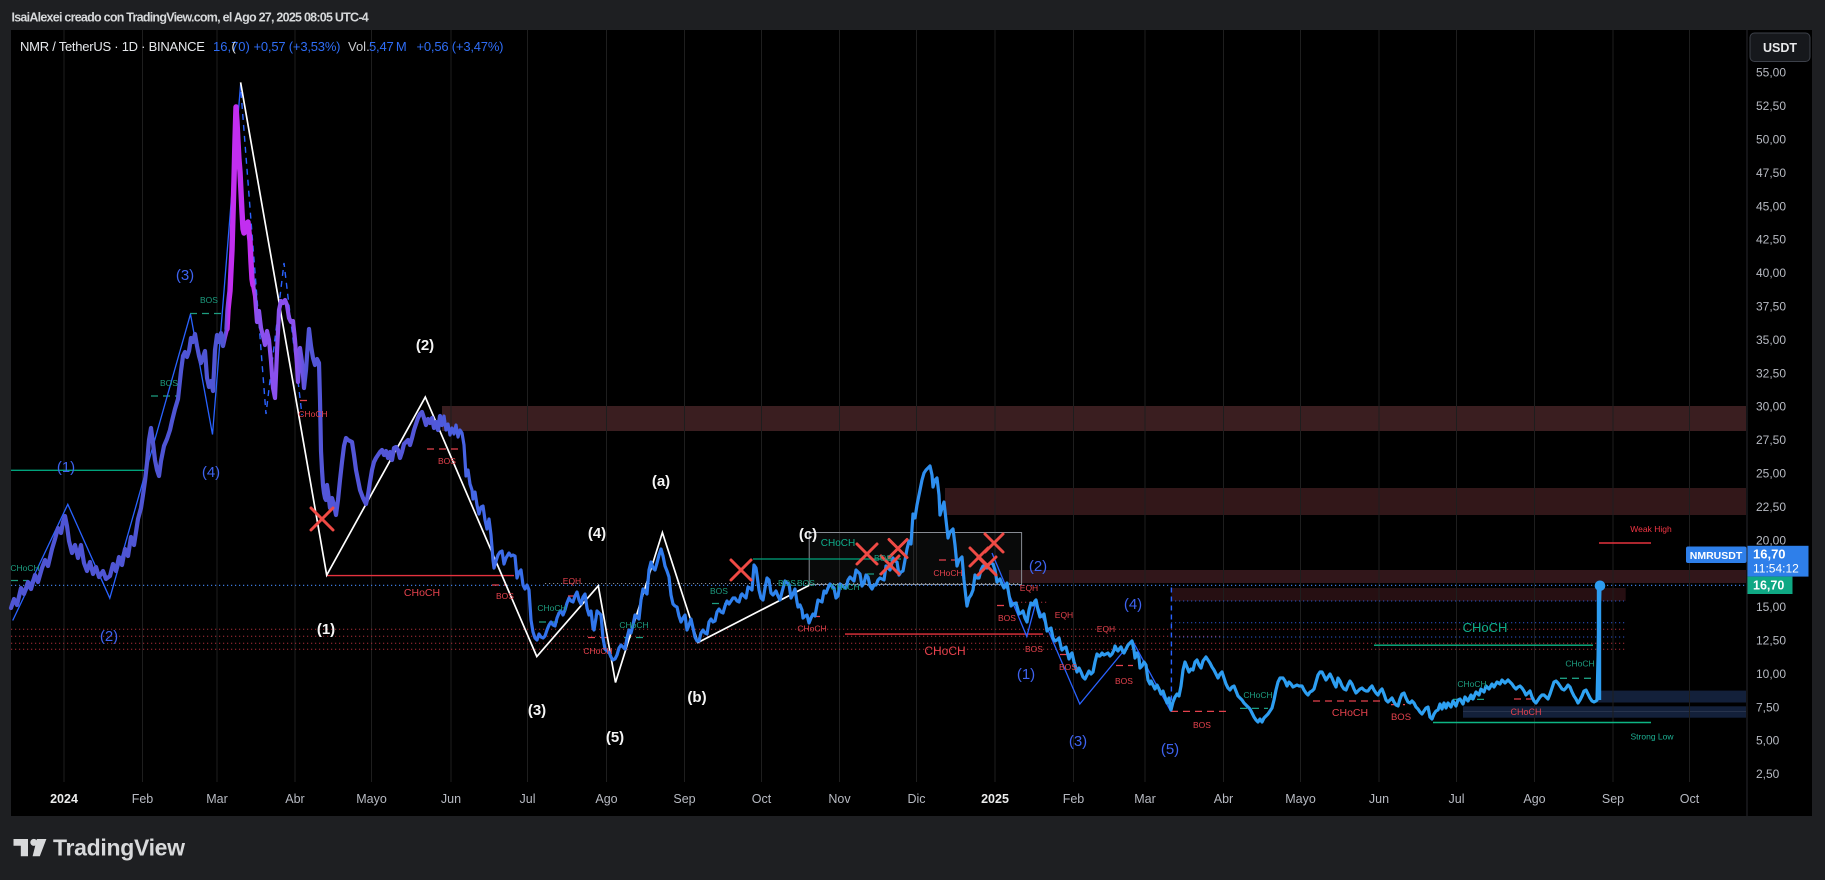  Describe the element at coordinates (359, 46) in the screenshot. I see `svg-text: Vol.` at that location.